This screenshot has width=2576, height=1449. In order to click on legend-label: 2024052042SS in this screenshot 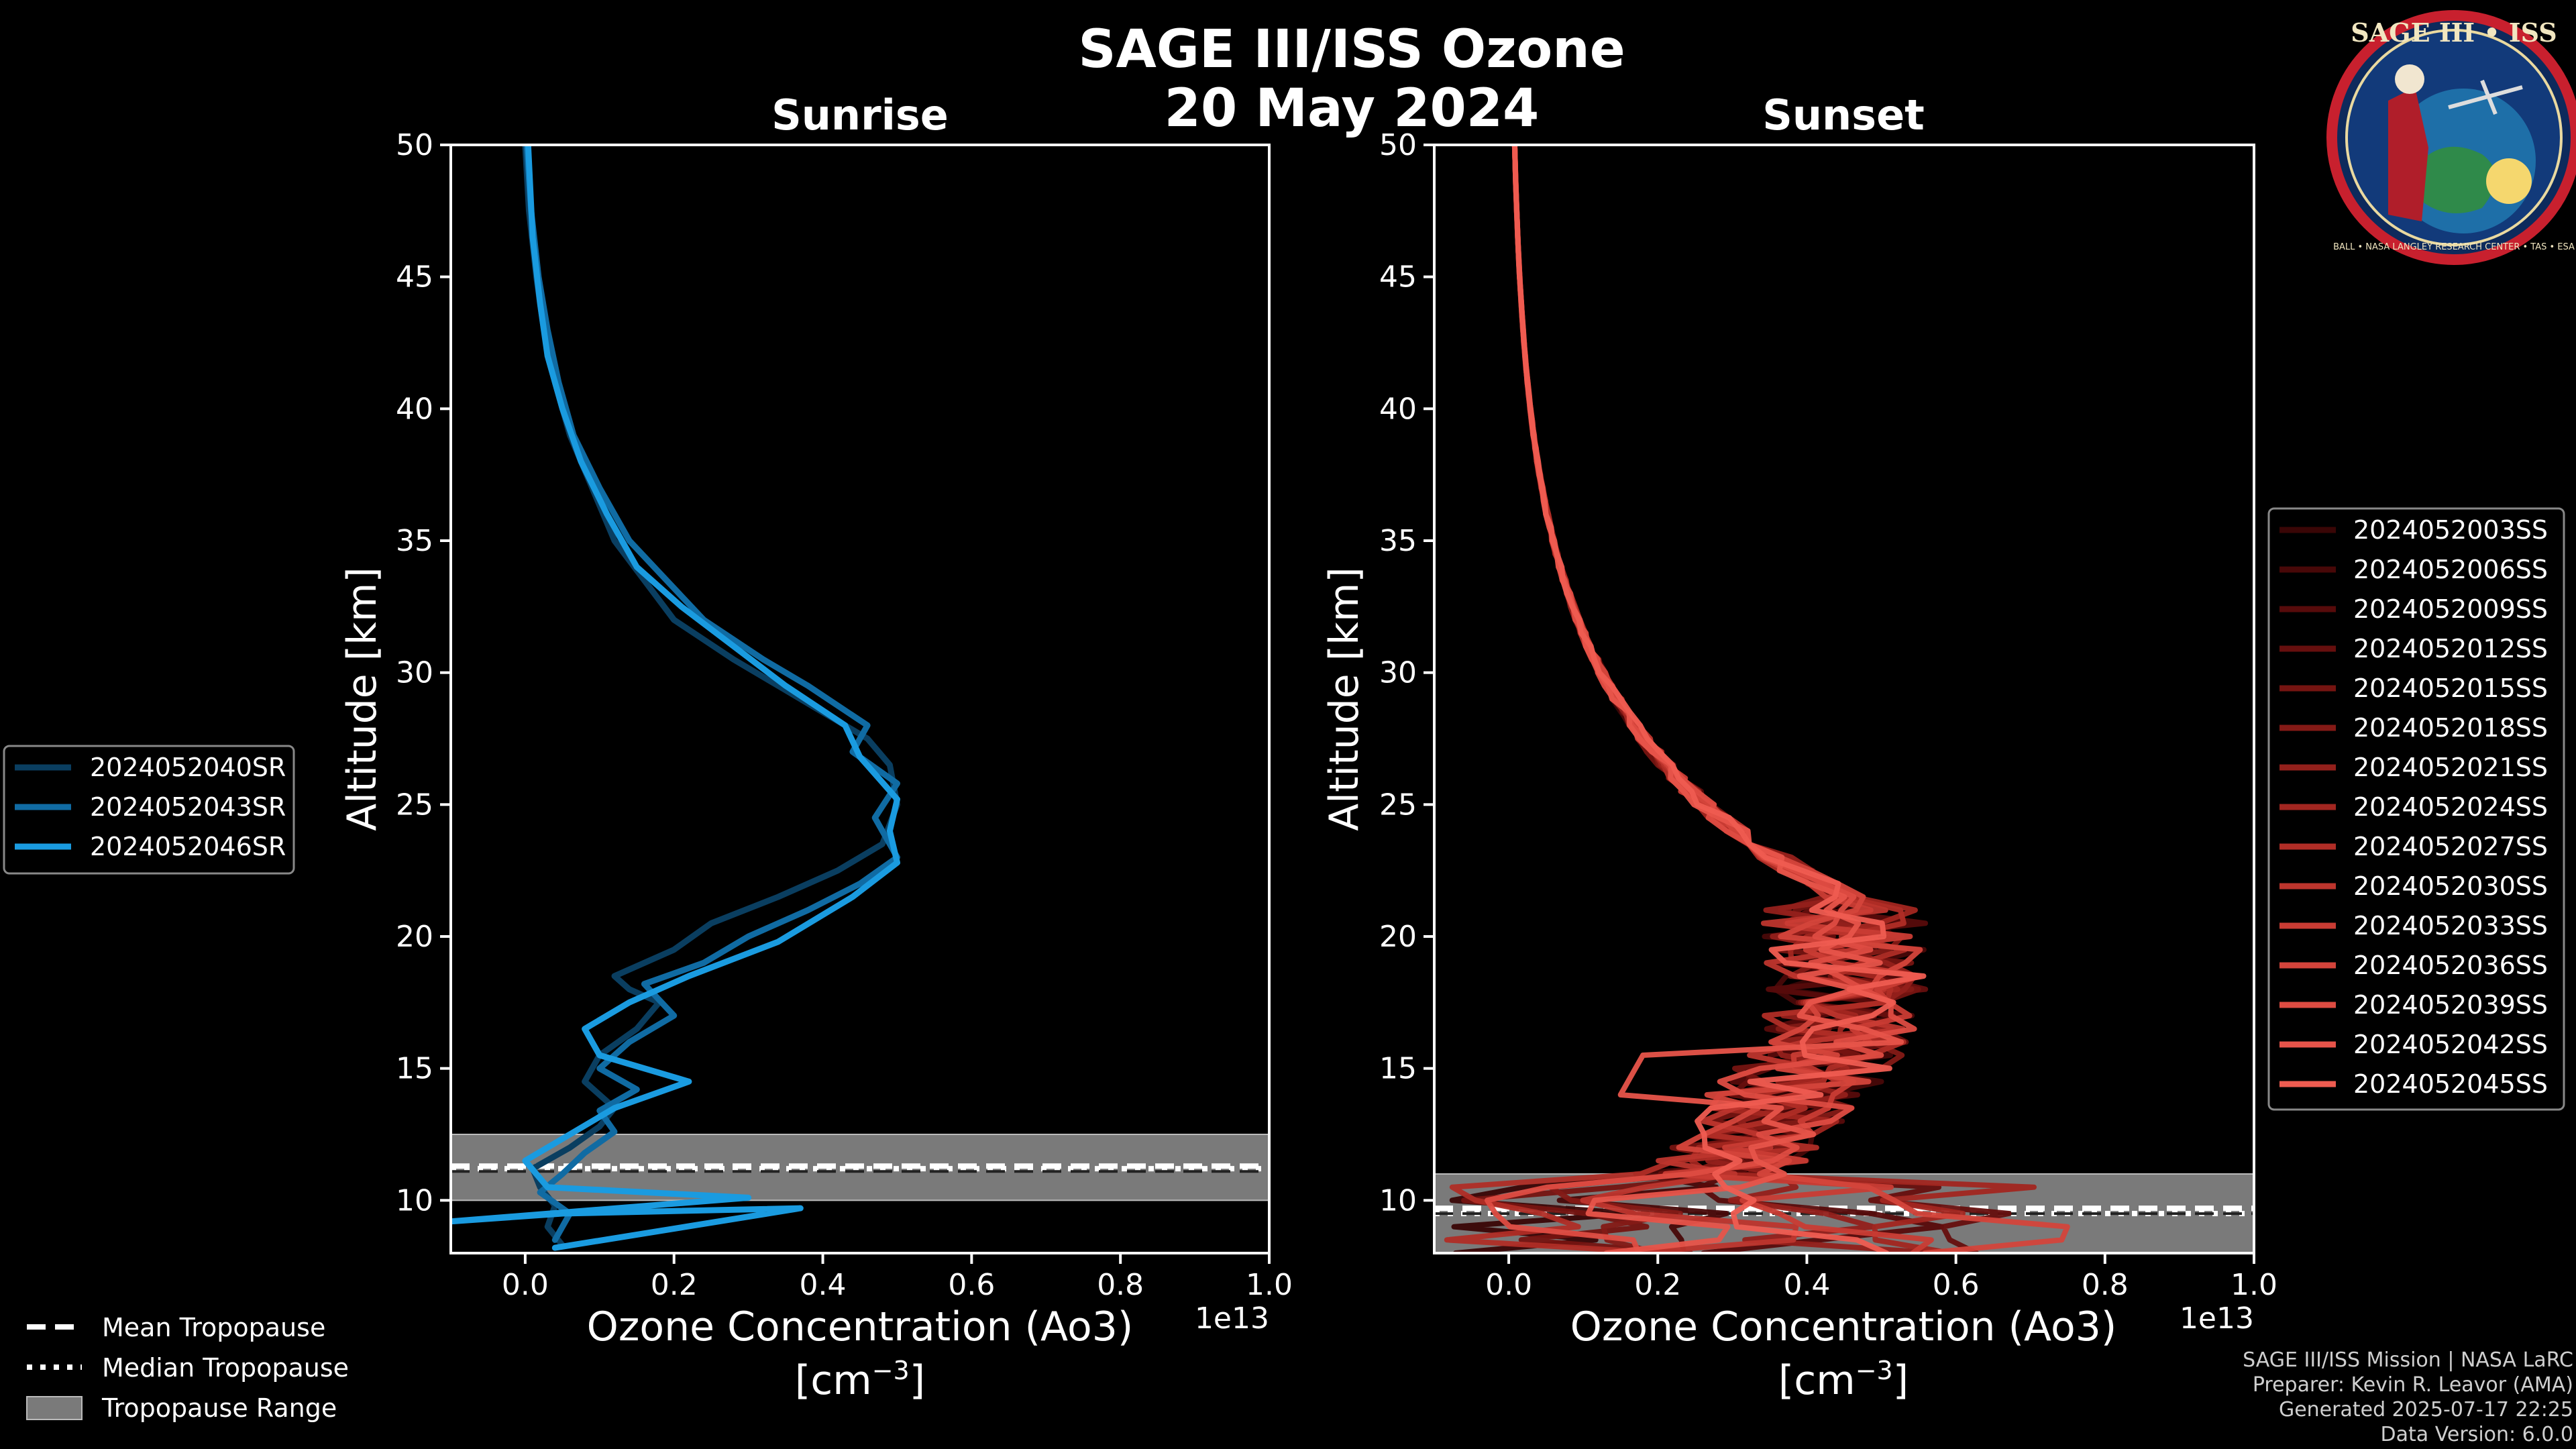, I will do `click(2450, 1044)`.